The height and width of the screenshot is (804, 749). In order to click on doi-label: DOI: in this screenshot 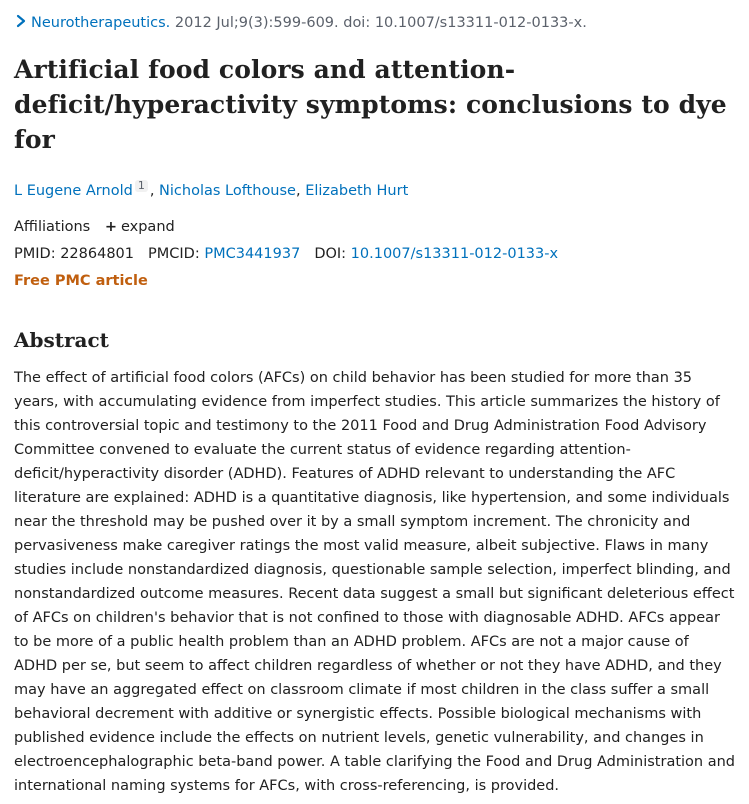, I will do `click(330, 254)`.